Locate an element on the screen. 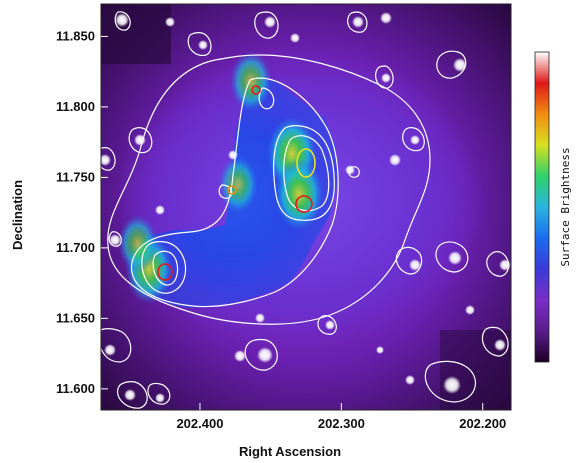 The height and width of the screenshot is (463, 581). colorbar-label: Surface Brightness is located at coordinates (565, 206).